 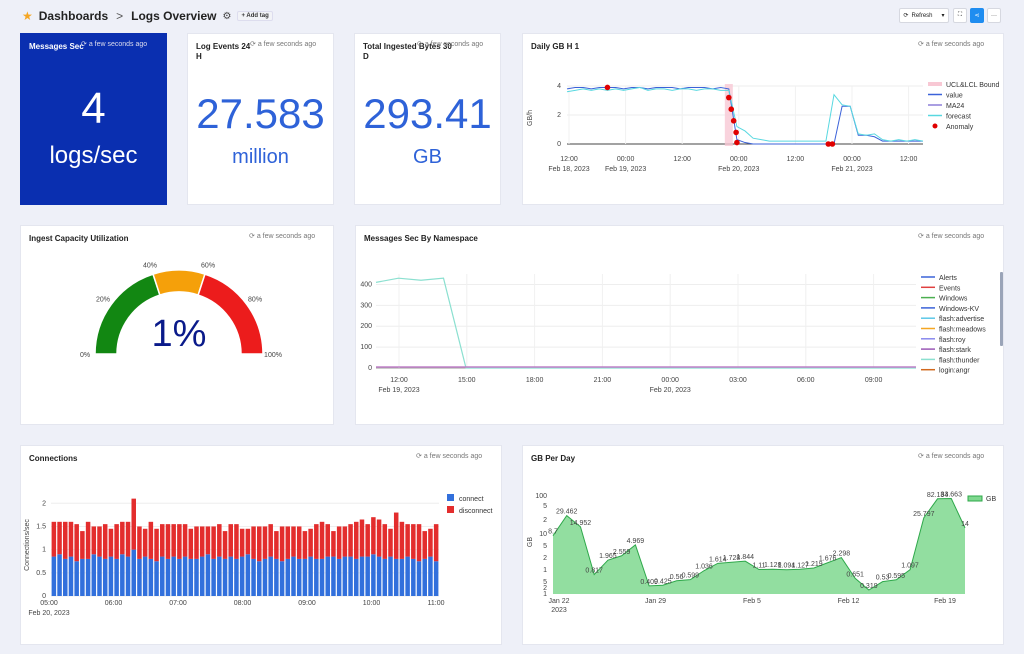 I want to click on data-label: 0.425, so click(x=663, y=581).